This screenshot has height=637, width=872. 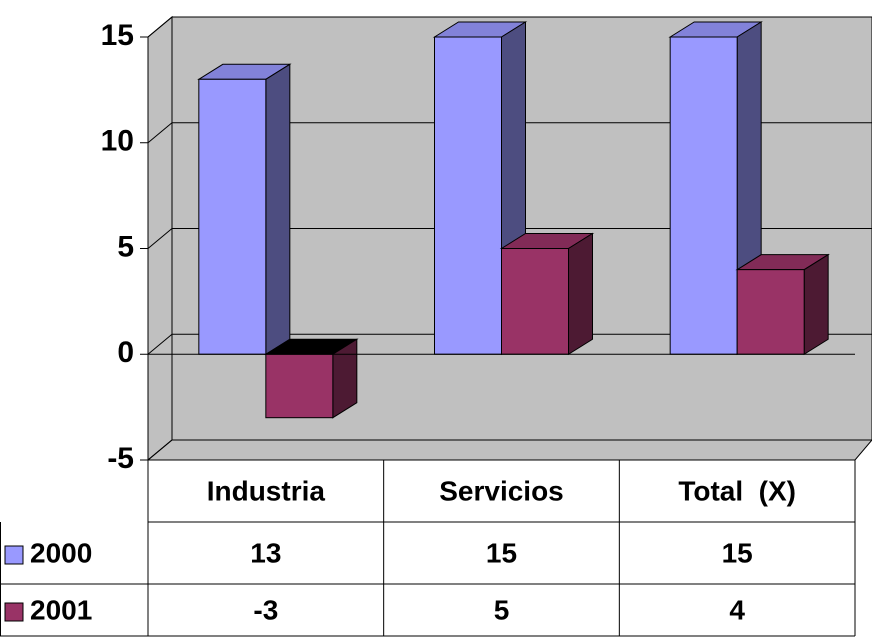 What do you see at coordinates (737, 609) in the screenshot?
I see `table-value: 4` at bounding box center [737, 609].